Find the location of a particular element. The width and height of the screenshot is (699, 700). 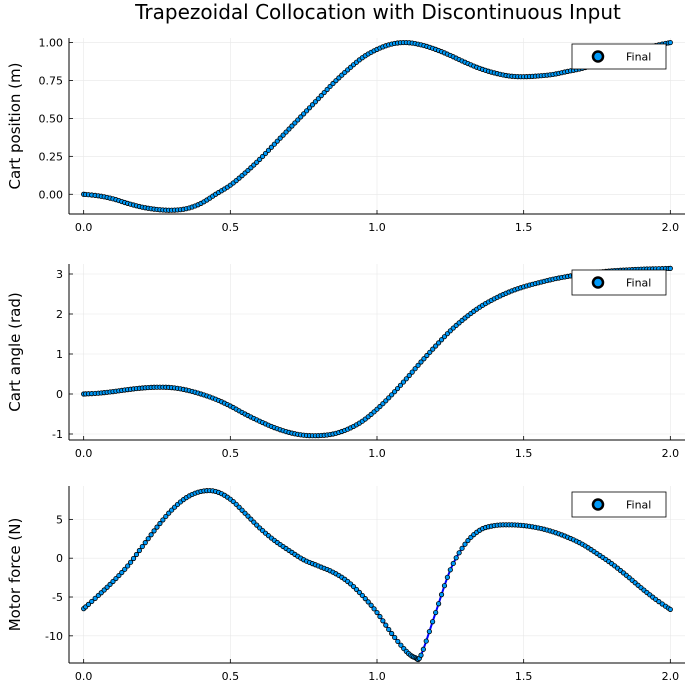

y-axis-label: Motor force (N) is located at coordinates (15, 575).